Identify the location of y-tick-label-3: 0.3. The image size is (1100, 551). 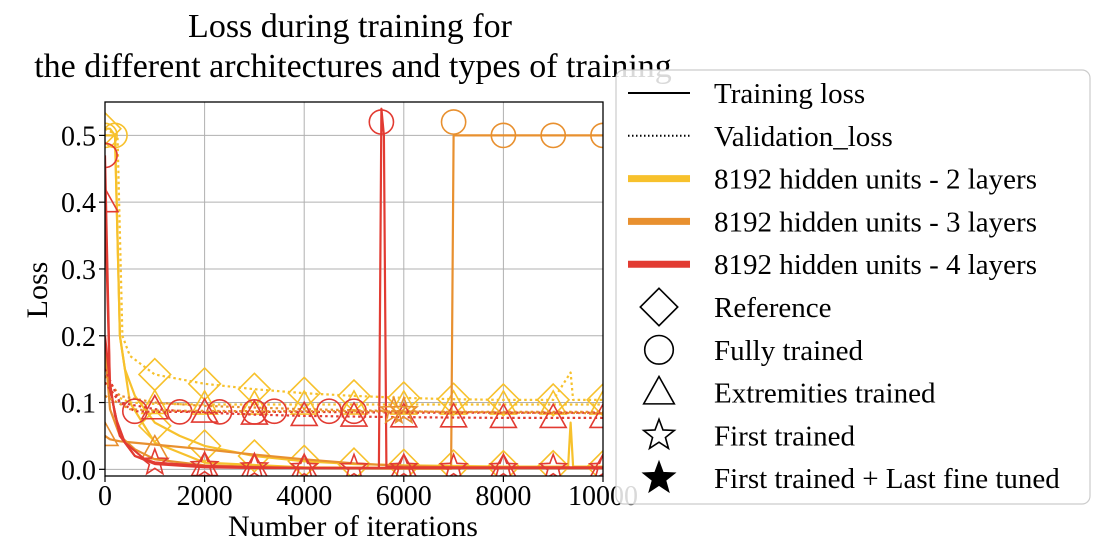
(78, 270).